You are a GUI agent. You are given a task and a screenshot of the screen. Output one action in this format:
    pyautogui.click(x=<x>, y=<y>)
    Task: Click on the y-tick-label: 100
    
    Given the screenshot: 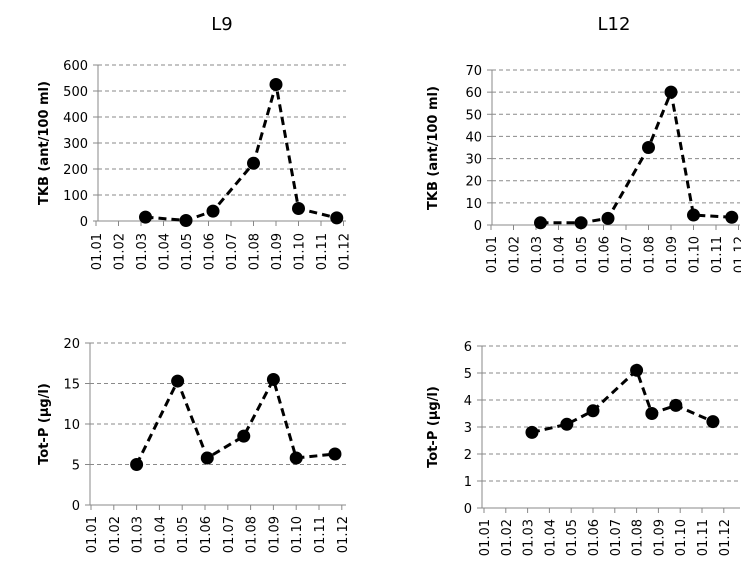 What is the action you would take?
    pyautogui.click(x=75, y=196)
    